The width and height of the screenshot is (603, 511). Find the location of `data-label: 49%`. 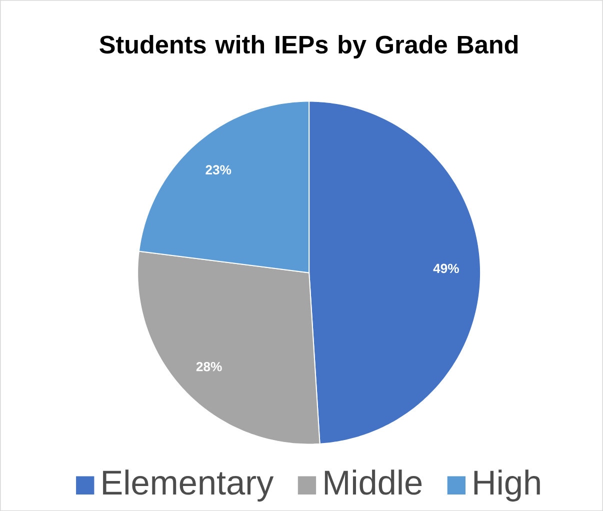

data-label: 49% is located at coordinates (446, 268).